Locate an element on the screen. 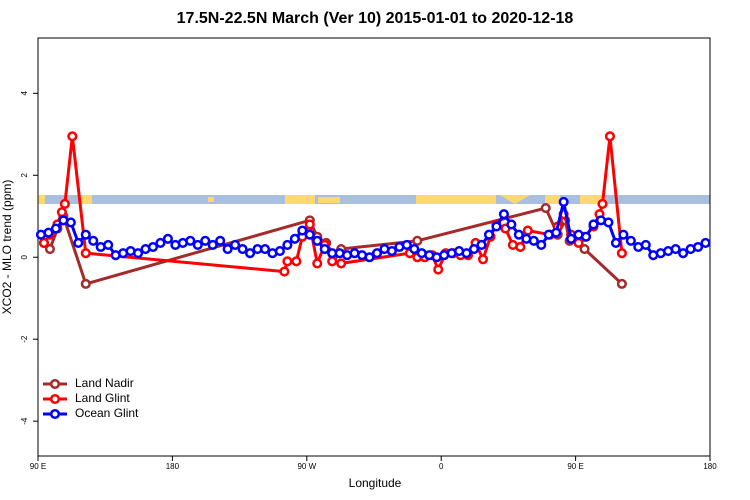 This screenshot has height=500, width=750. y-tick-label: 0 is located at coordinates (24, 256).